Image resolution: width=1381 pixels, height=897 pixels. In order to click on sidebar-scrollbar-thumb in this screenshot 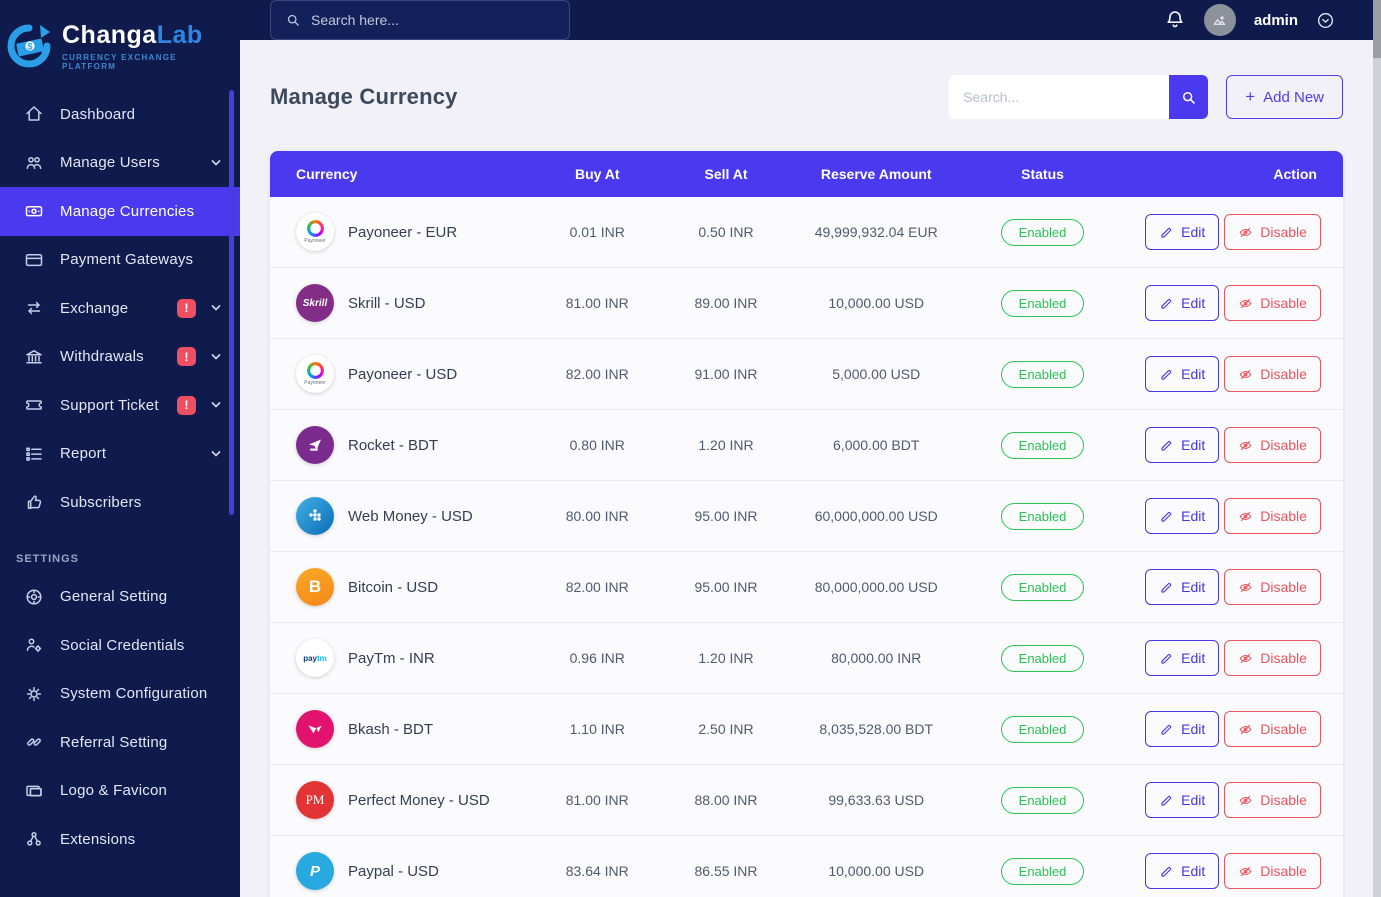, I will do `click(231, 302)`.